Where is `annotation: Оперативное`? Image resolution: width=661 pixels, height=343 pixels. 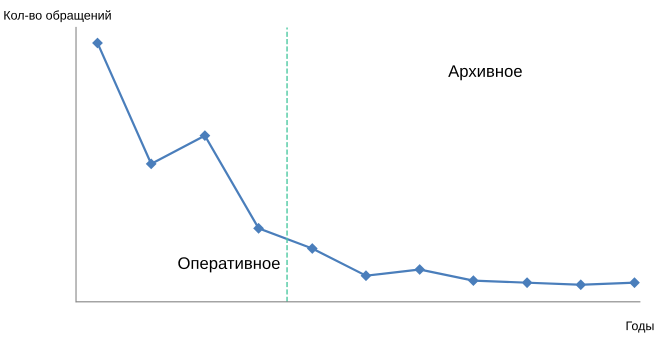 annotation: Оперативное is located at coordinates (229, 264).